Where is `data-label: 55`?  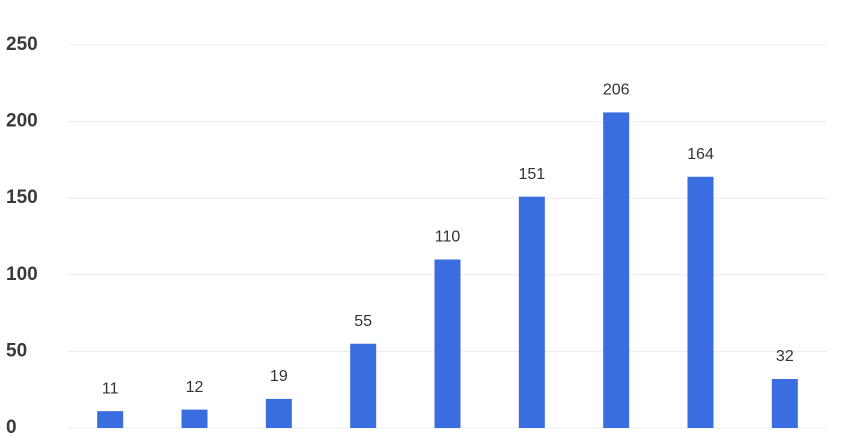 data-label: 55 is located at coordinates (363, 321).